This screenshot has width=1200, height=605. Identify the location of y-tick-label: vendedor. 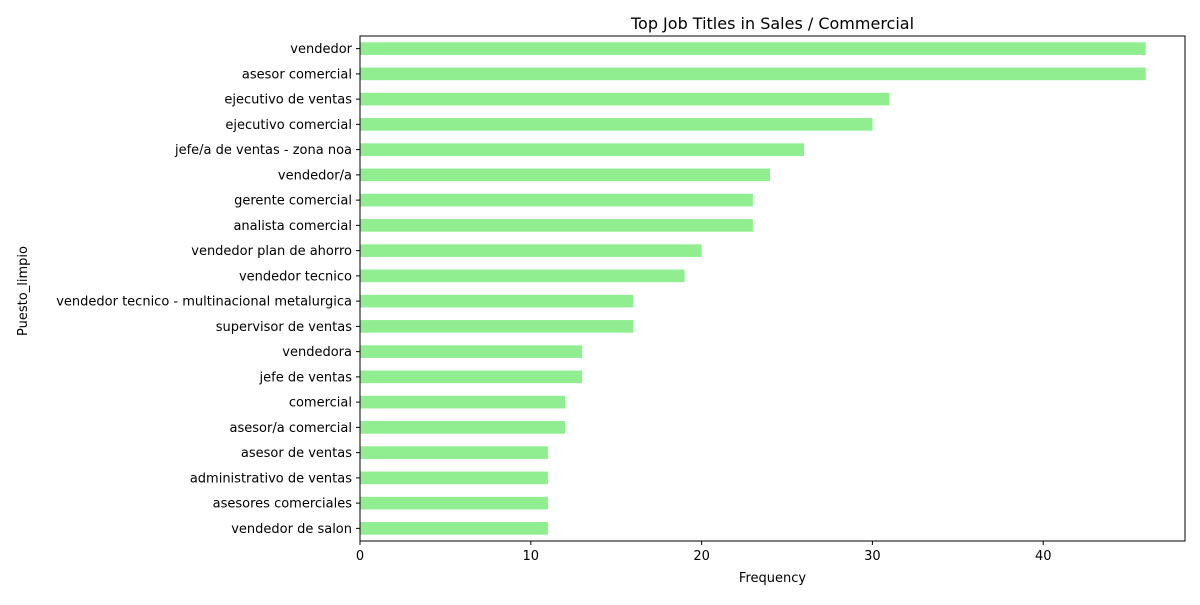
(321, 49).